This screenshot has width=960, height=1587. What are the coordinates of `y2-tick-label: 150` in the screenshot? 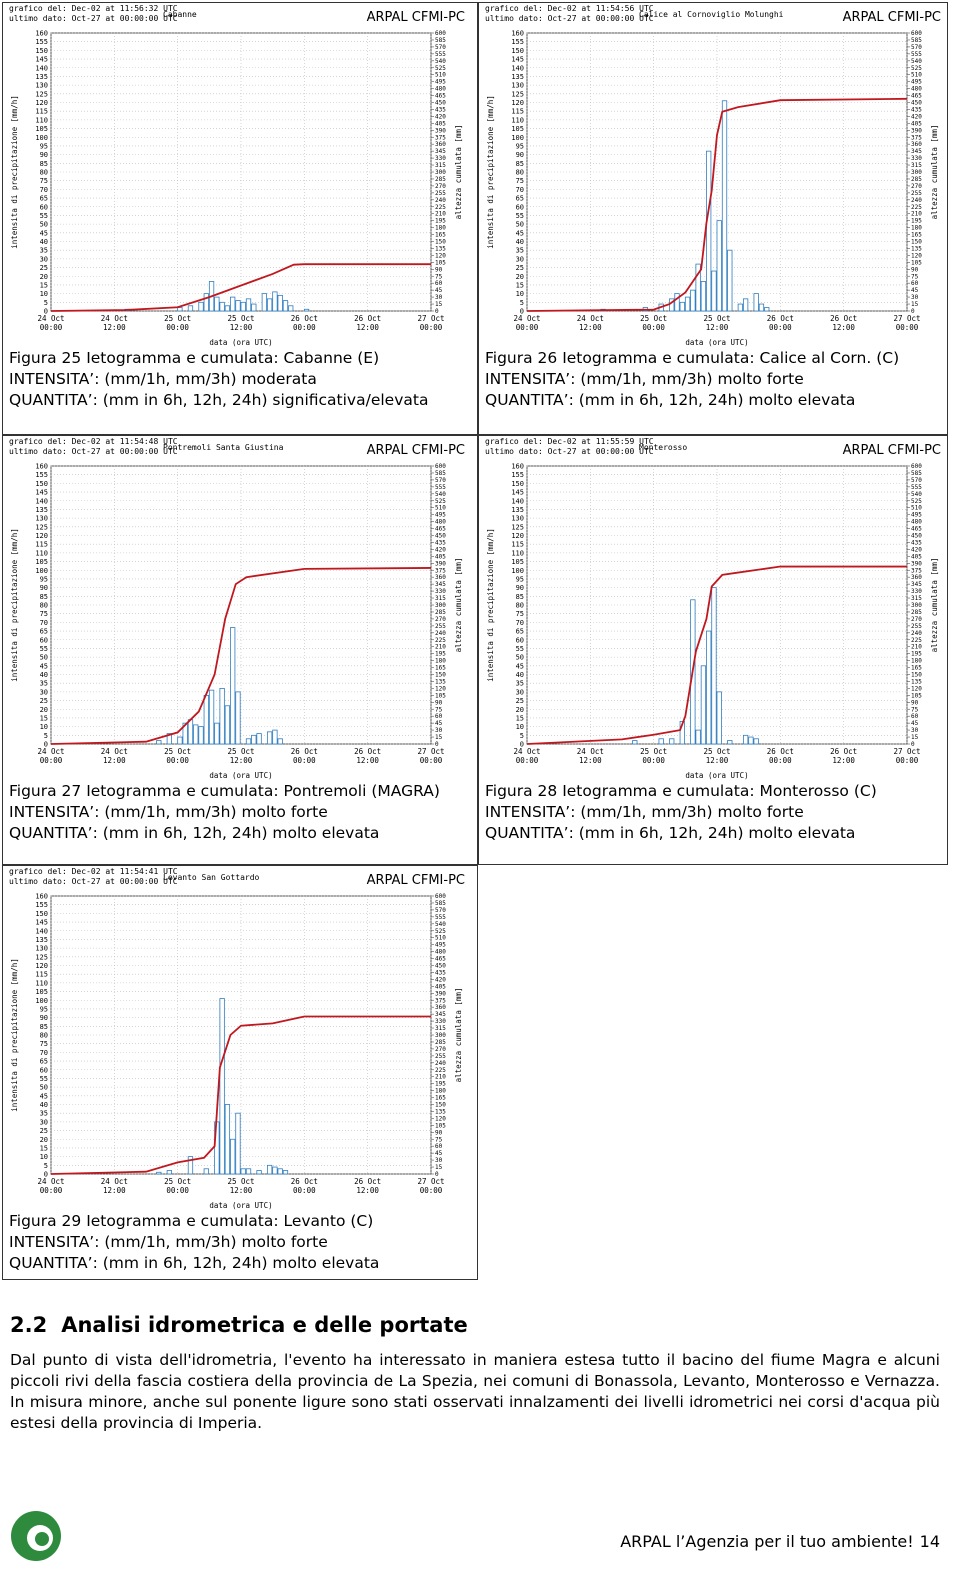 It's located at (440, 675).